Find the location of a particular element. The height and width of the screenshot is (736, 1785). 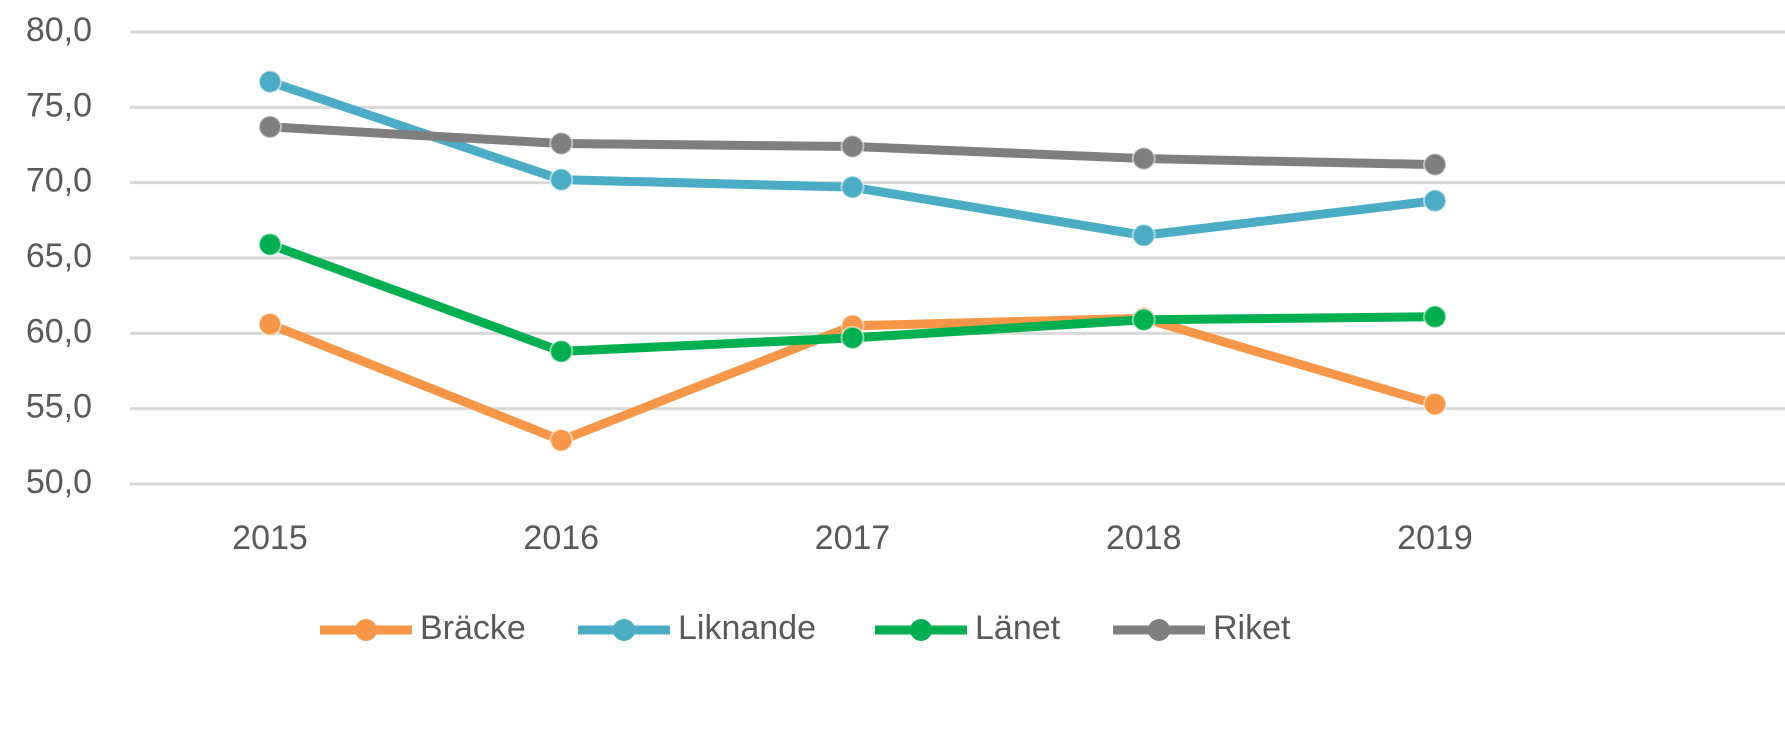

legend-item: Riket is located at coordinates (1202, 628).